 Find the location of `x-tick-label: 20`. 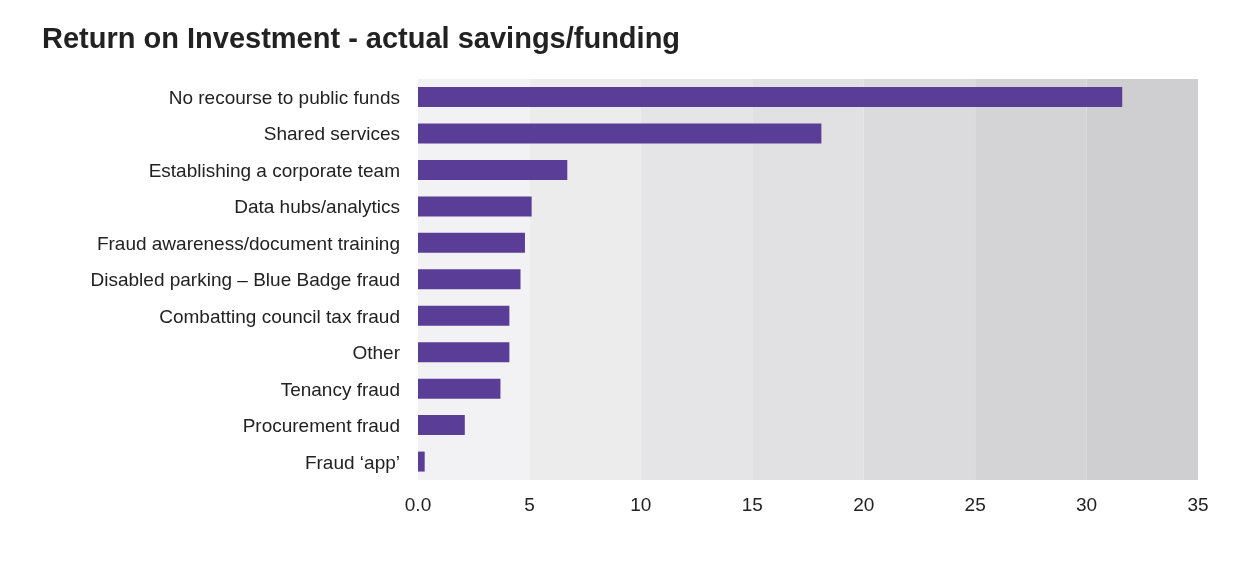

x-tick-label: 20 is located at coordinates (864, 505).